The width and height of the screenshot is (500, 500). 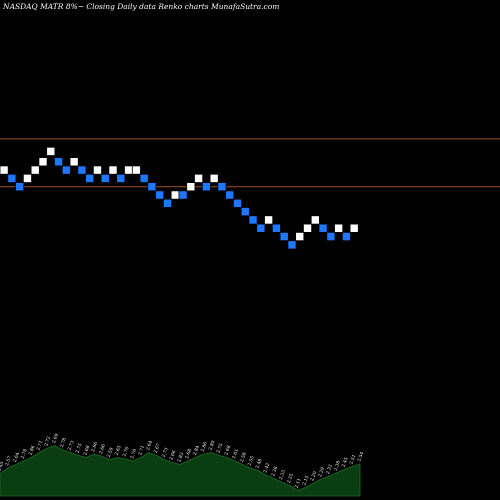 What do you see at coordinates (125, 452) in the screenshot?
I see `volume-label: 2.76` at bounding box center [125, 452].